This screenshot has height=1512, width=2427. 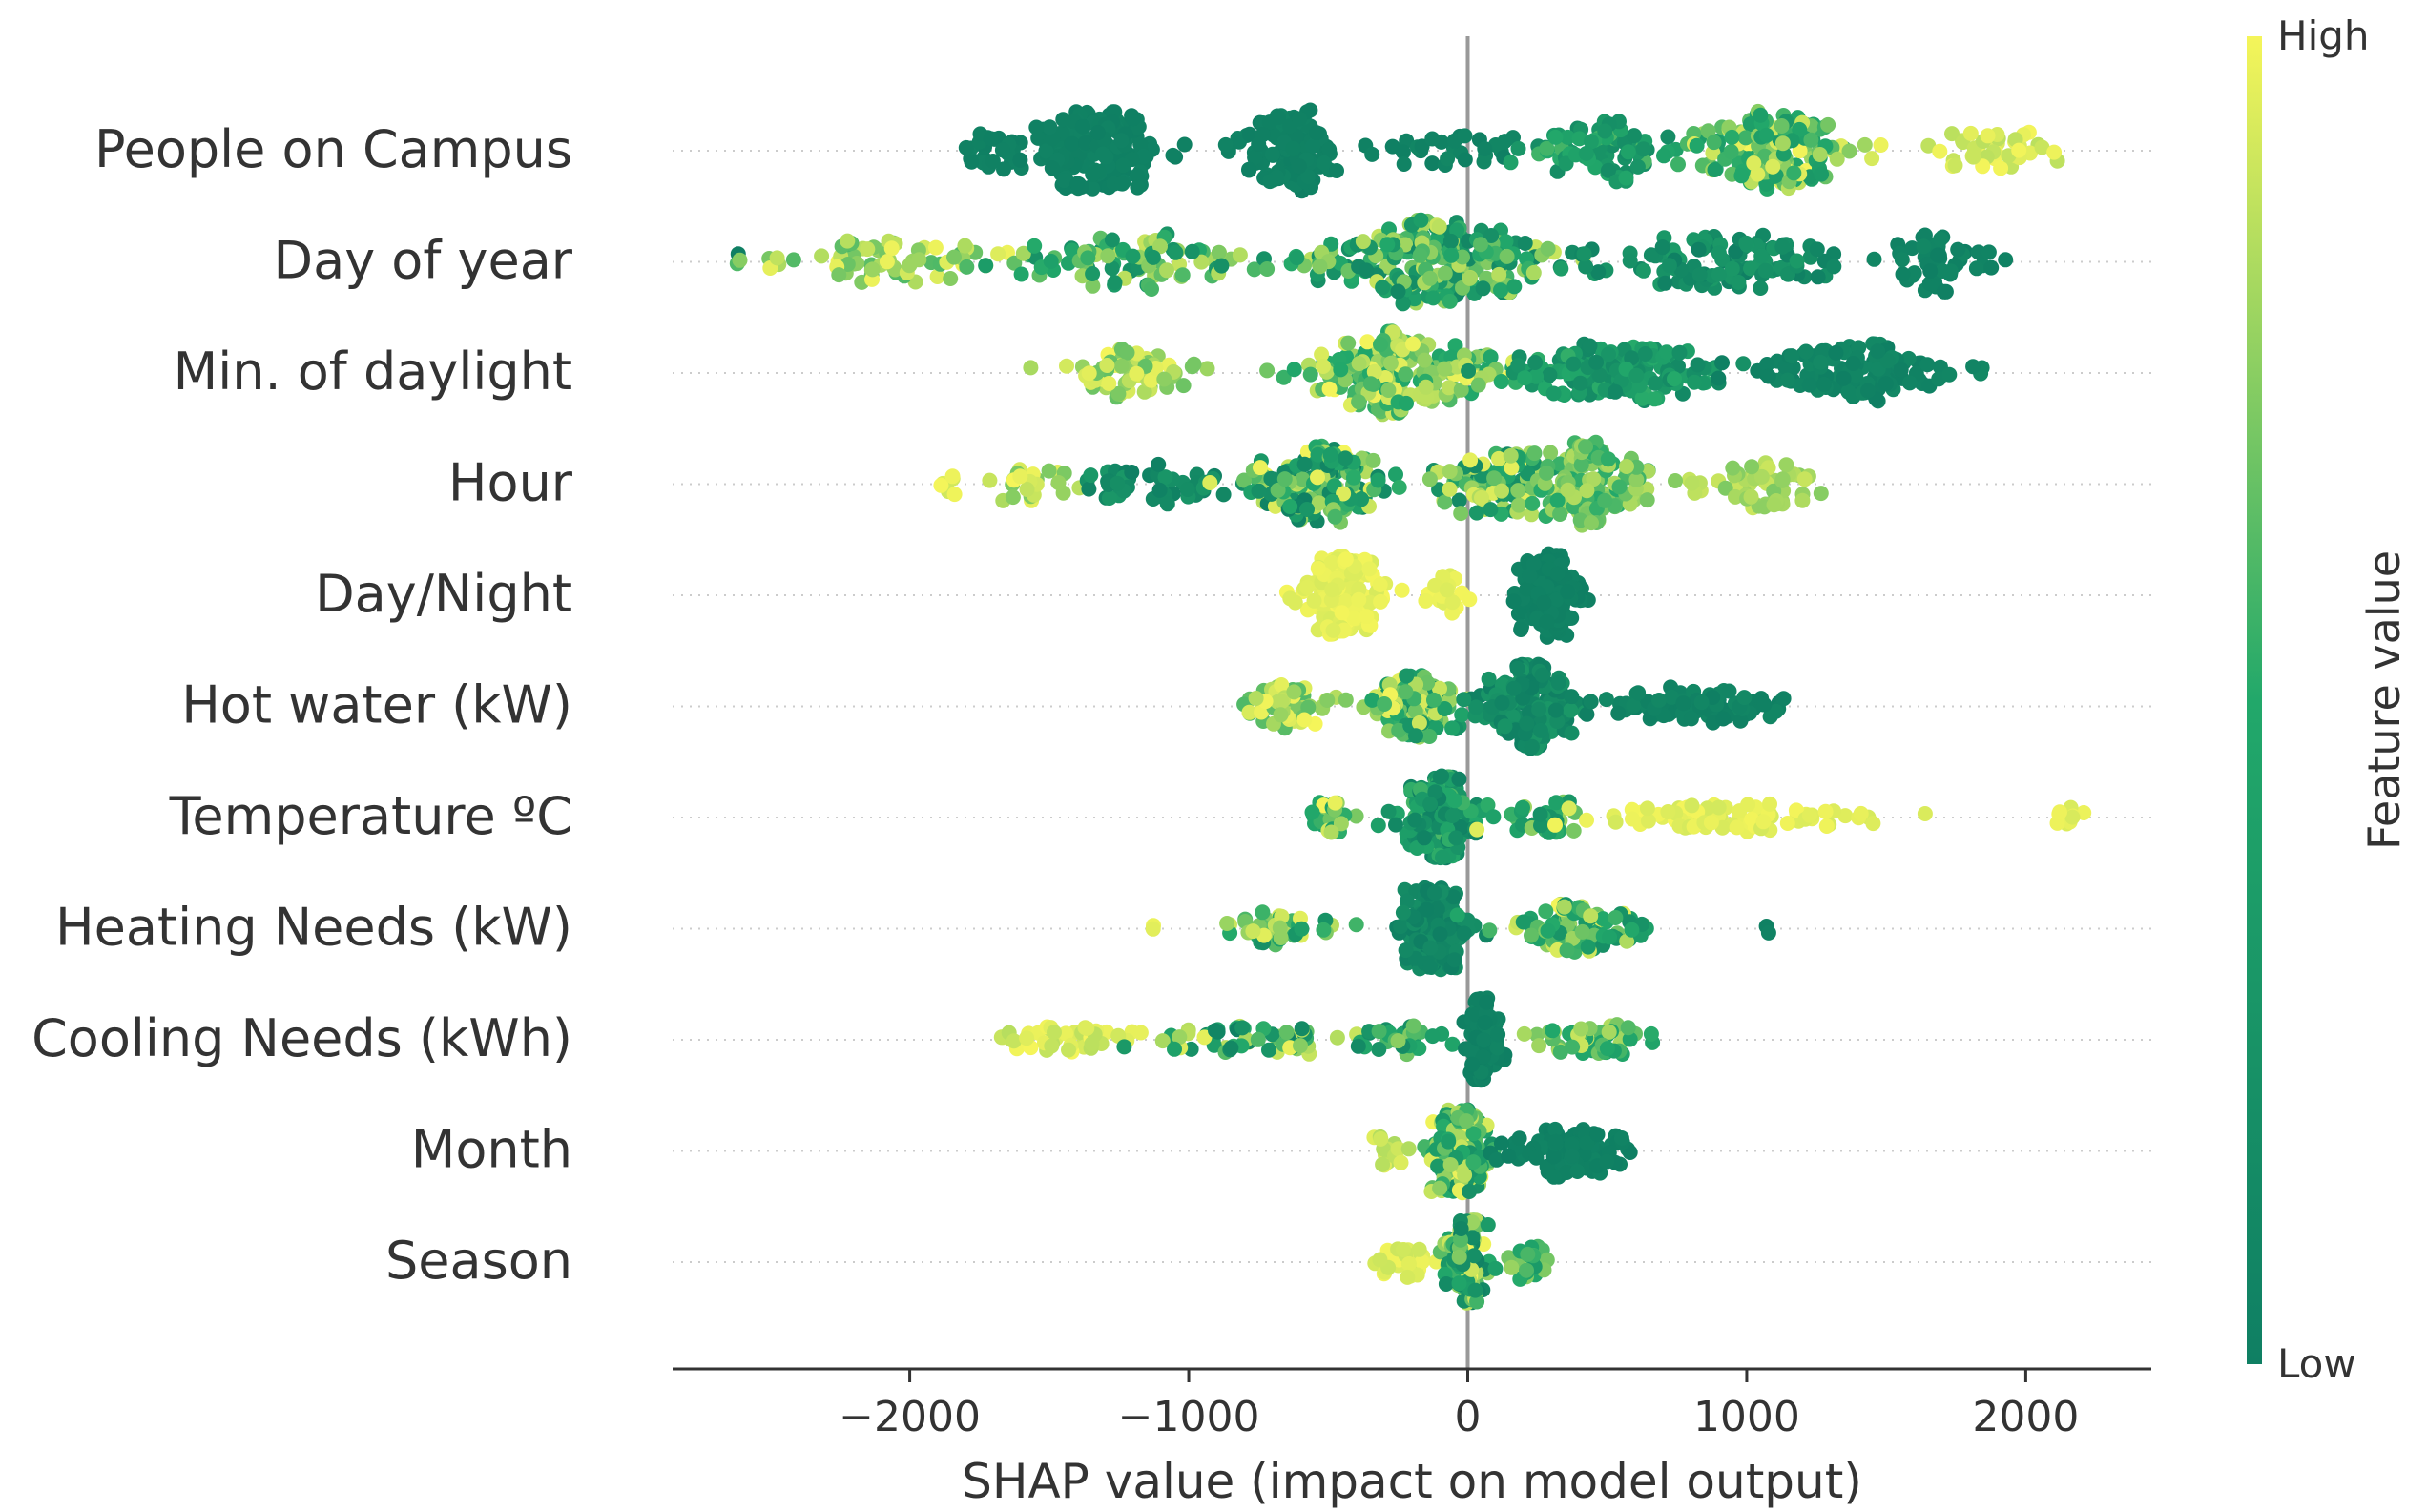 What do you see at coordinates (1746, 1417) in the screenshot?
I see `x-tick-label: 1000` at bounding box center [1746, 1417].